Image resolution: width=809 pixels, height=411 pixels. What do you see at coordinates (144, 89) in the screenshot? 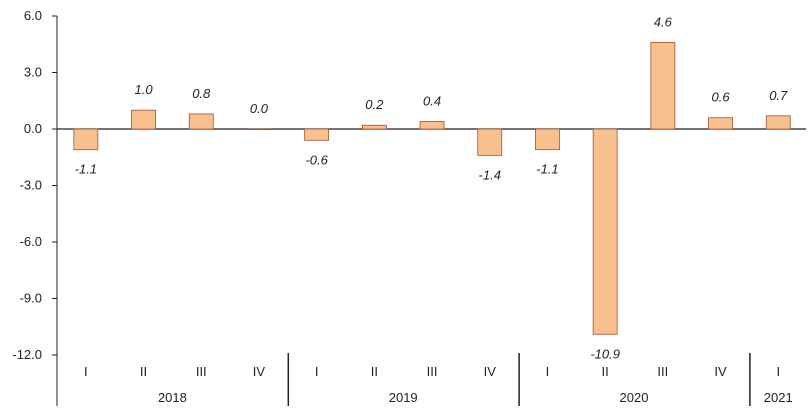
I see `data-label: 1.0` at bounding box center [144, 89].